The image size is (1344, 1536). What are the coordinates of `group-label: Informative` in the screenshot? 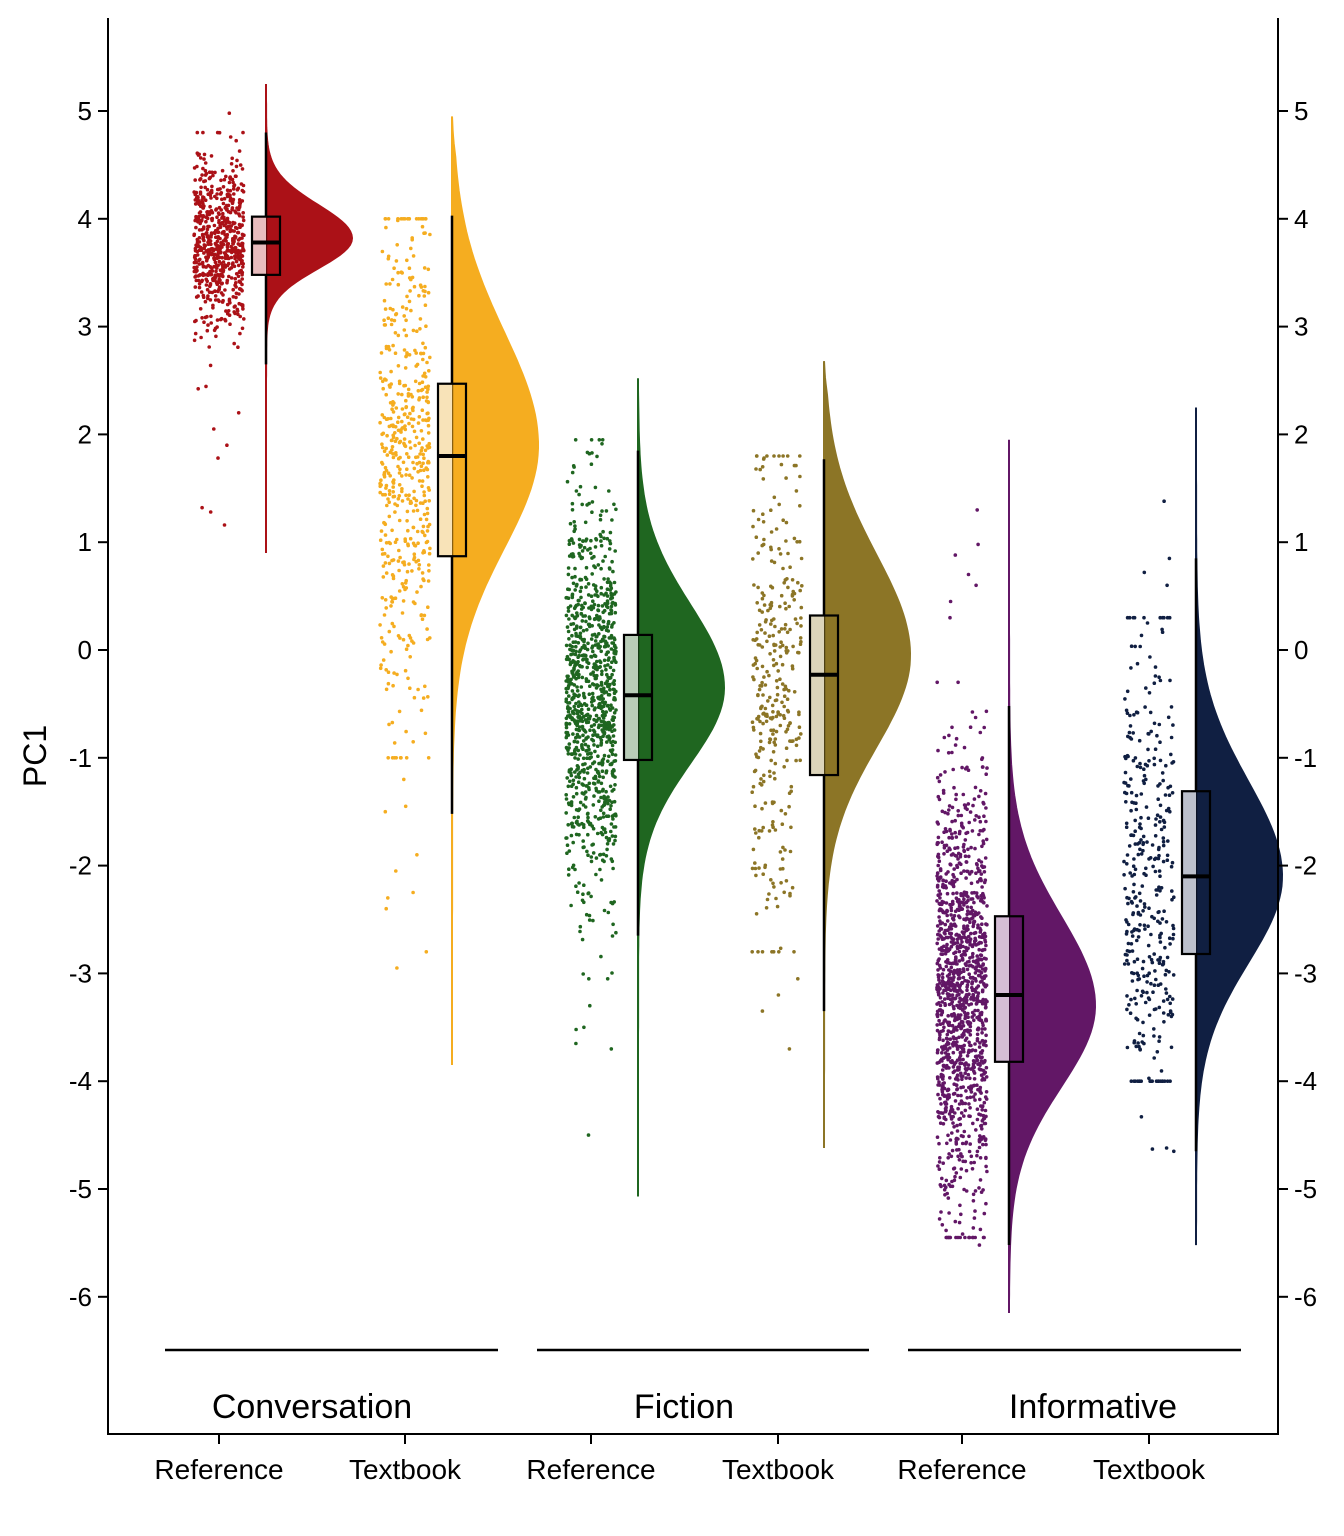 It's located at (1093, 1407).